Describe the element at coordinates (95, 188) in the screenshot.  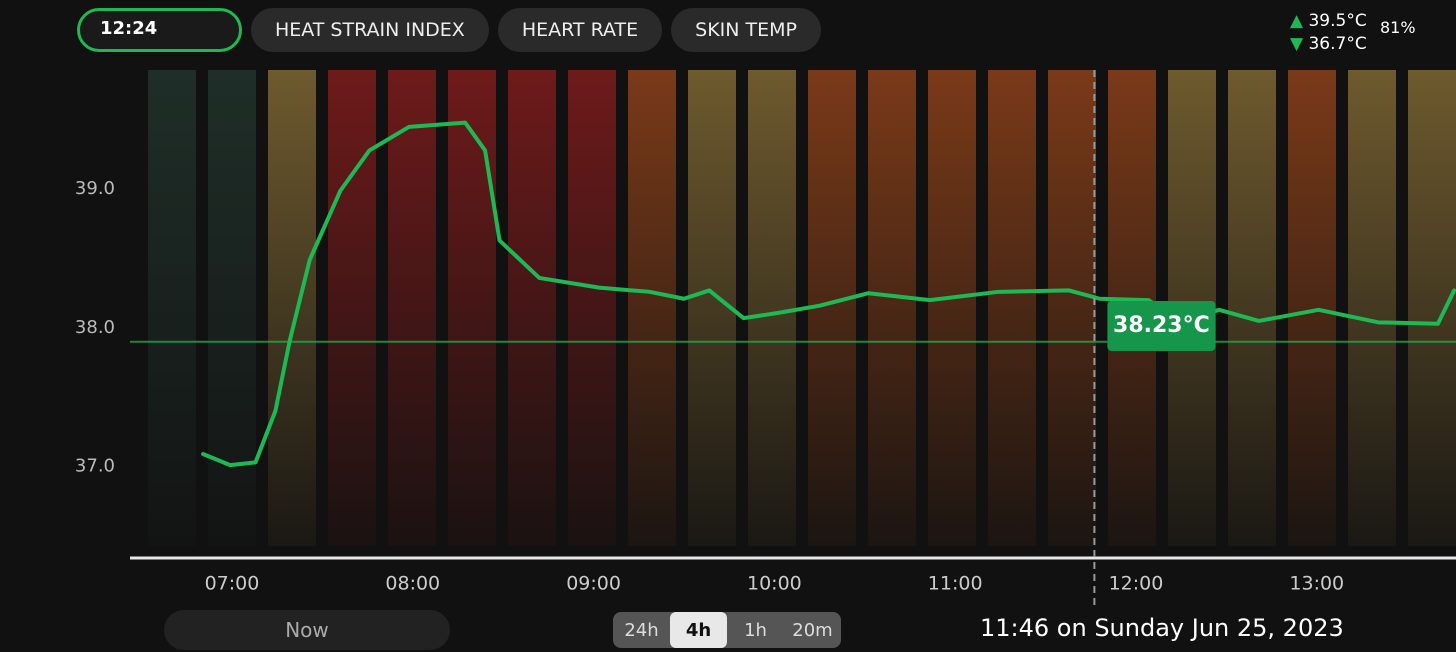
I see `y-tick-label: 39.0` at that location.